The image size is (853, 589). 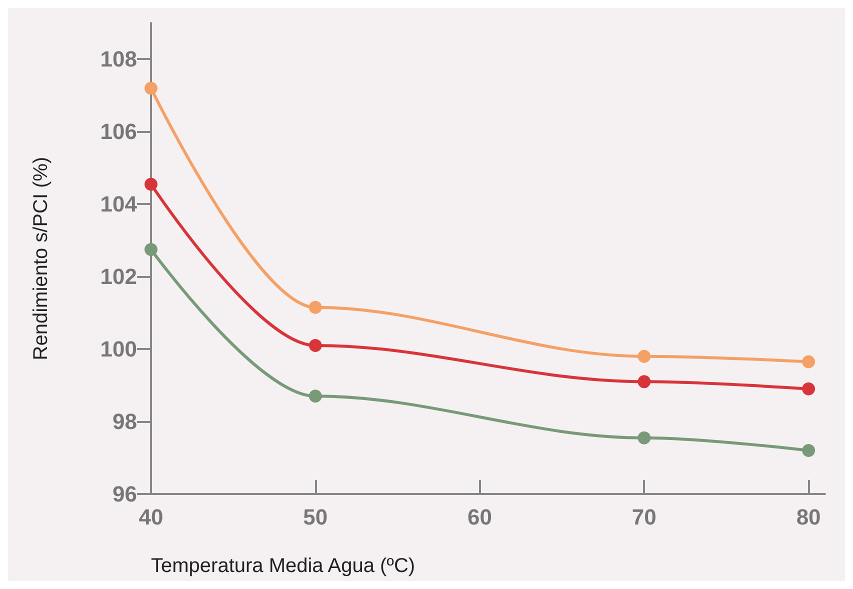 What do you see at coordinates (124, 494) in the screenshot?
I see `y-tick-label: 96` at bounding box center [124, 494].